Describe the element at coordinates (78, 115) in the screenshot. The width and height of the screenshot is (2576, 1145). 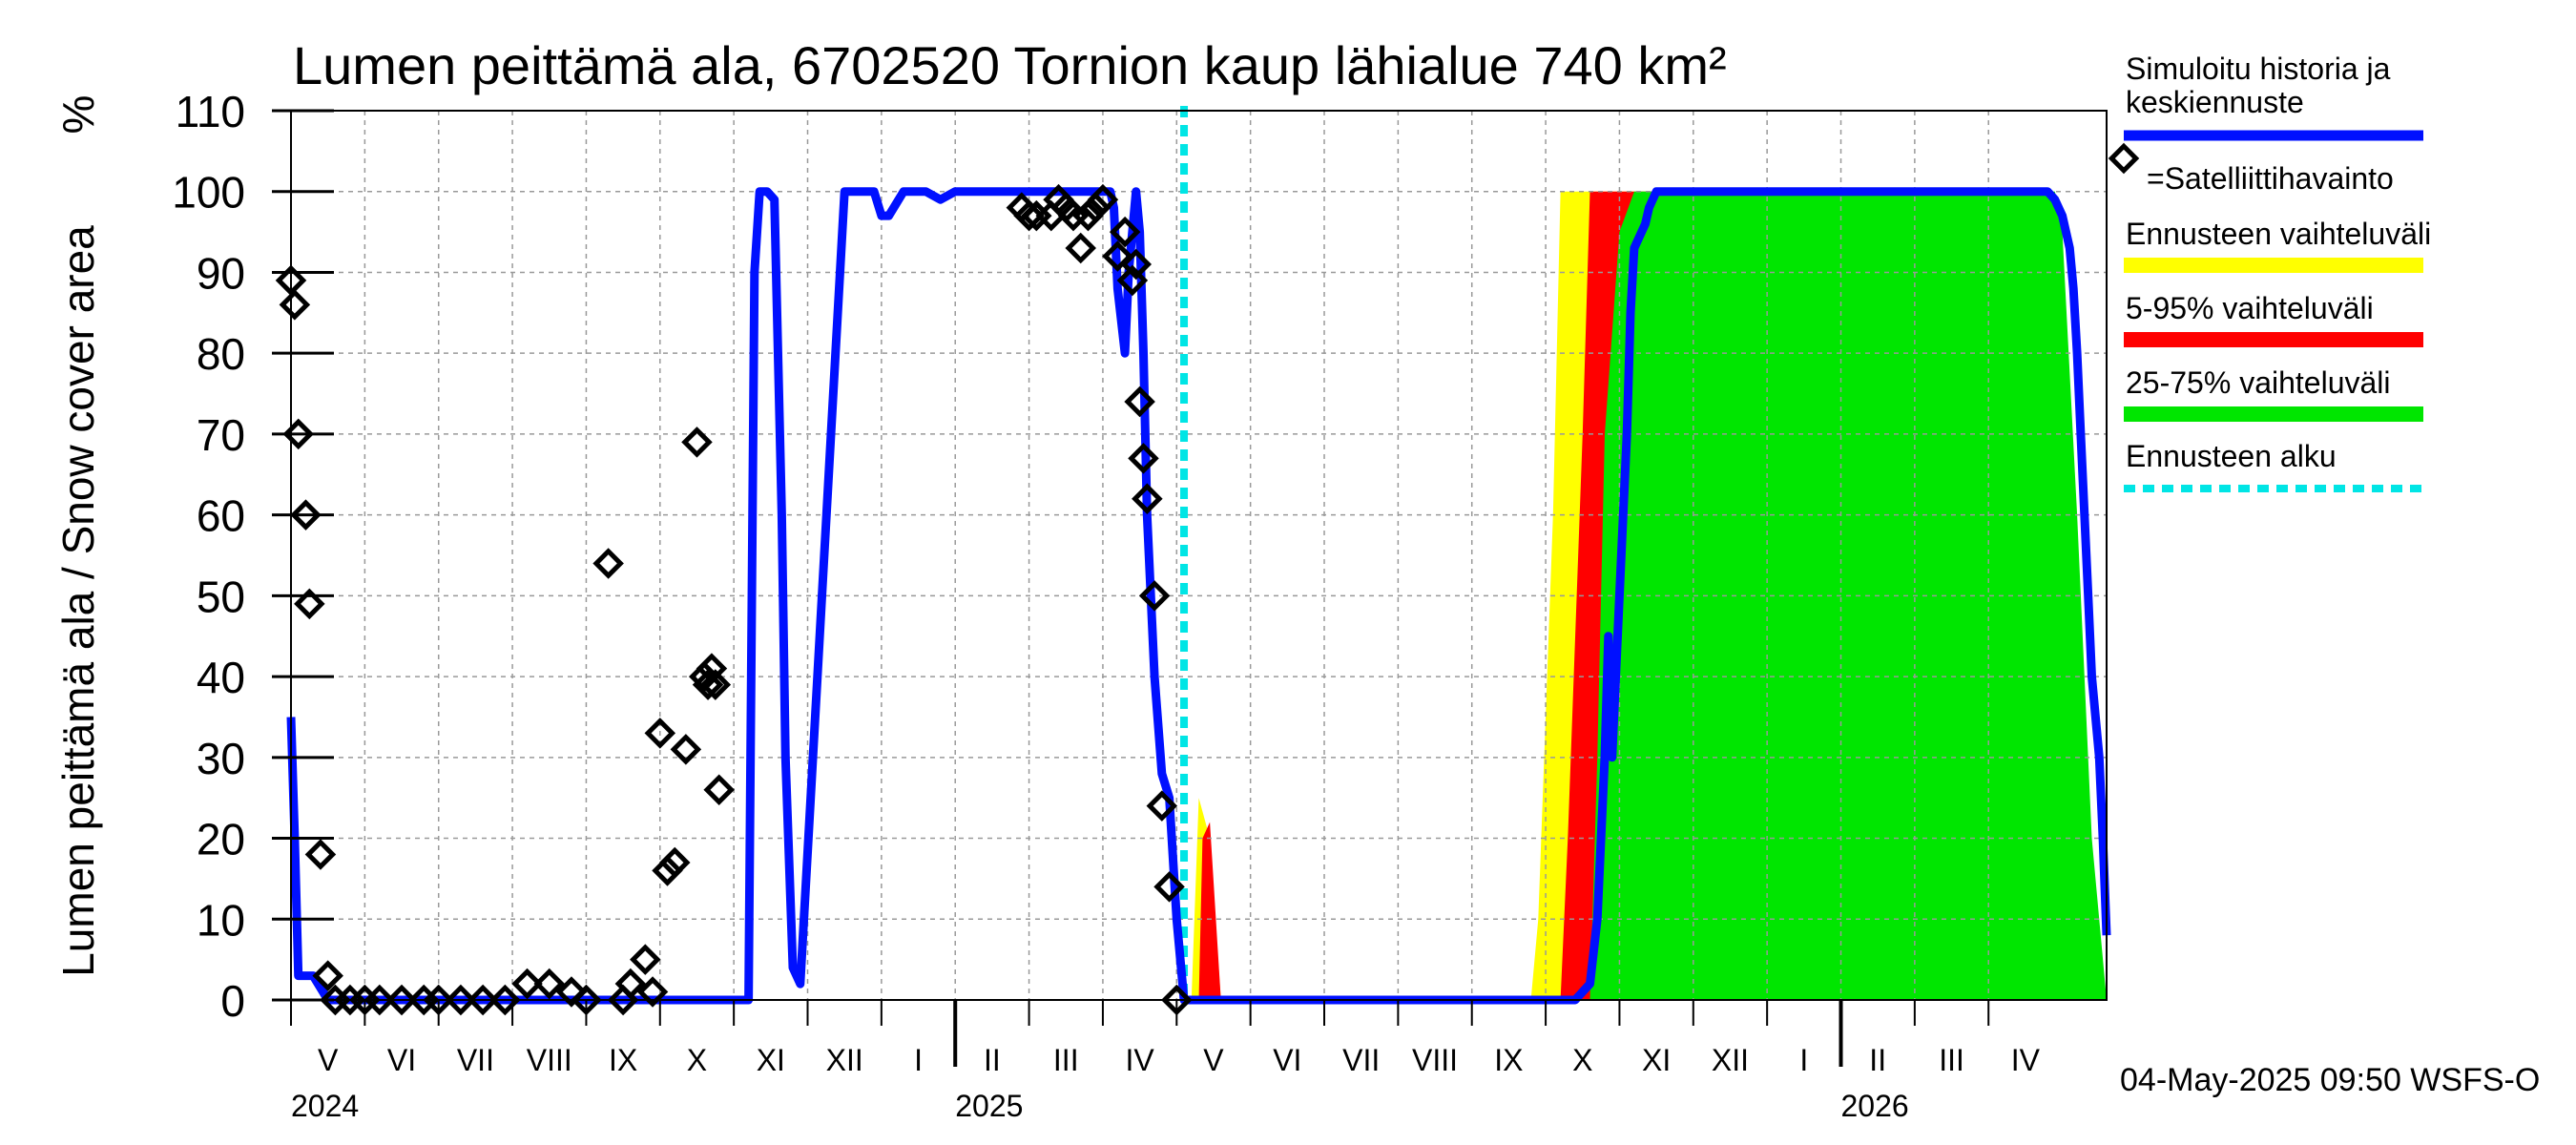
I see `y-axis-unit: %` at that location.